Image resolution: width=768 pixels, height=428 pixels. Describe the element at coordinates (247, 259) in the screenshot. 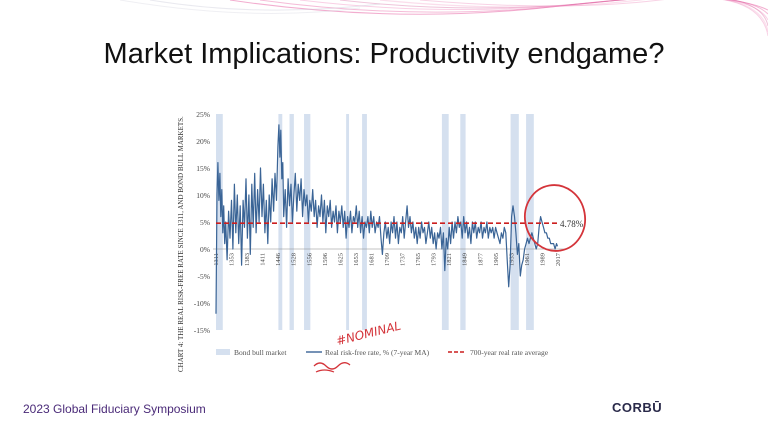

I see `x-tick-label: 1383` at that location.